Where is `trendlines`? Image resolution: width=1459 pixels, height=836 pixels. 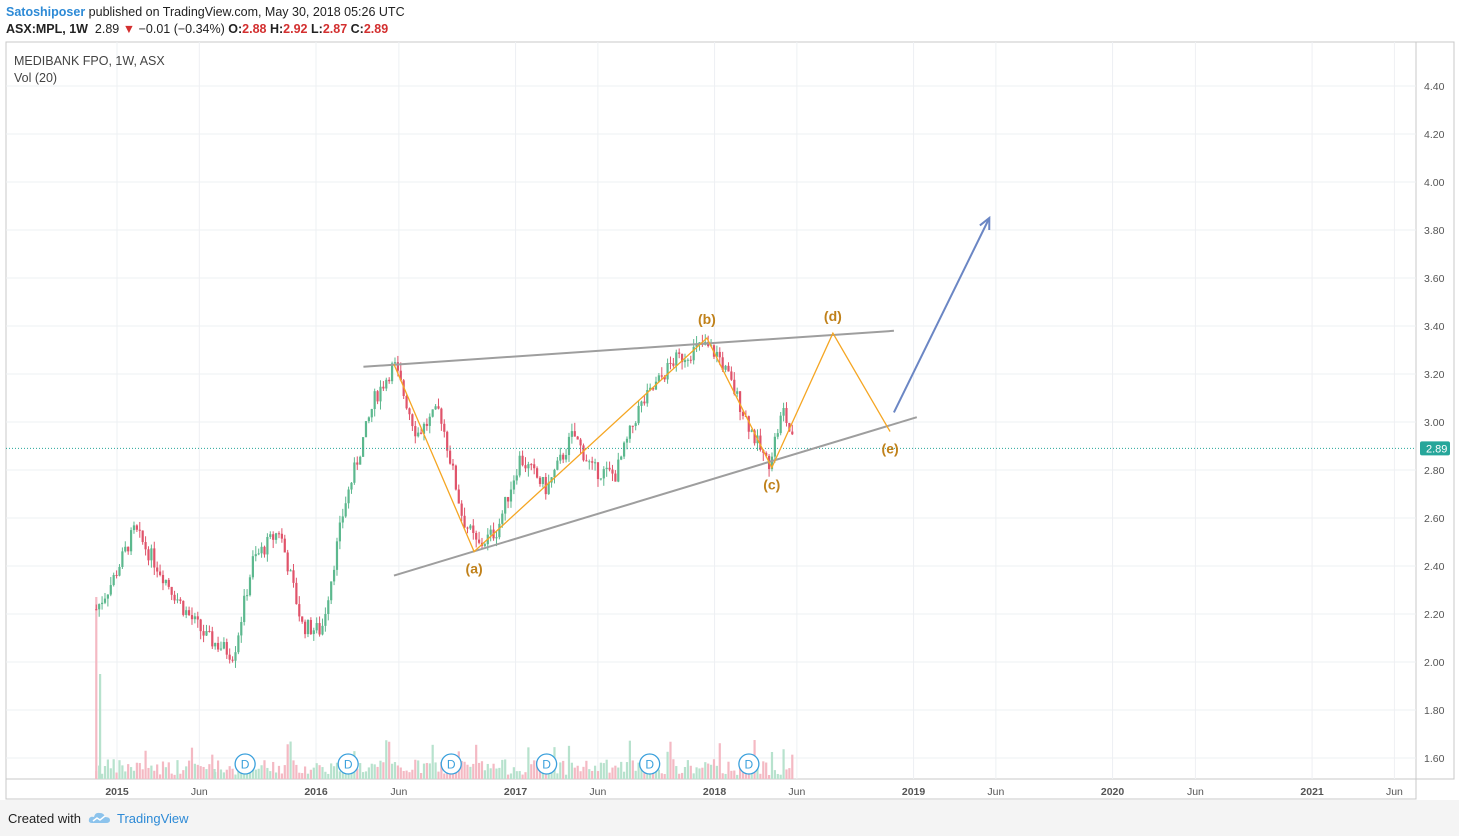 trendlines is located at coordinates (640, 453).